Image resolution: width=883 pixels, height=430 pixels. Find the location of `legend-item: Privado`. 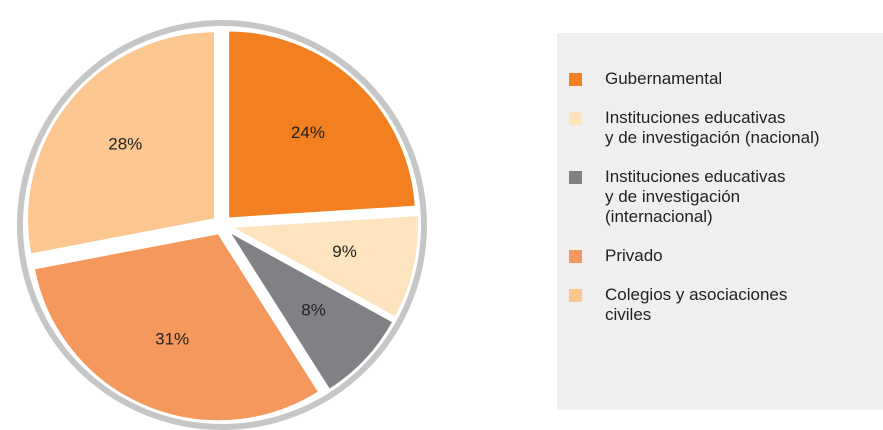

legend-item: Privado is located at coordinates (726, 256).